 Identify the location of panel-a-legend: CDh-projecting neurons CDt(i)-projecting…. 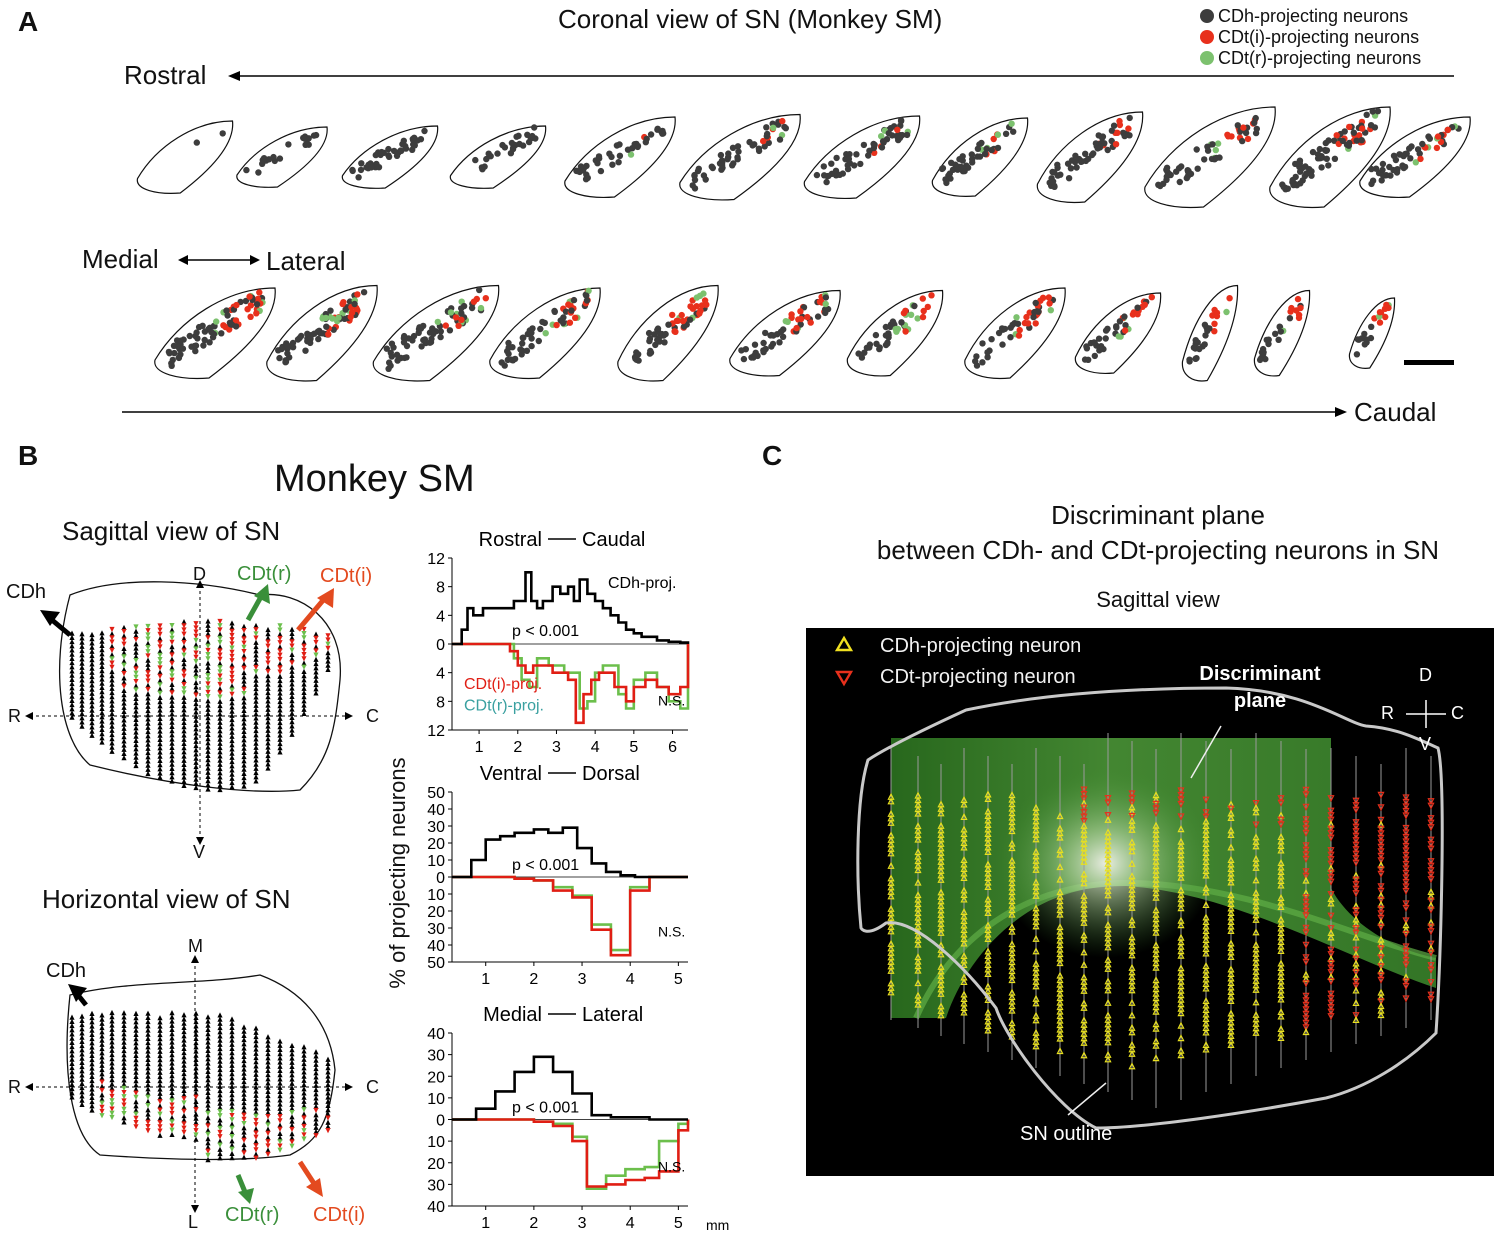
(1310, 37).